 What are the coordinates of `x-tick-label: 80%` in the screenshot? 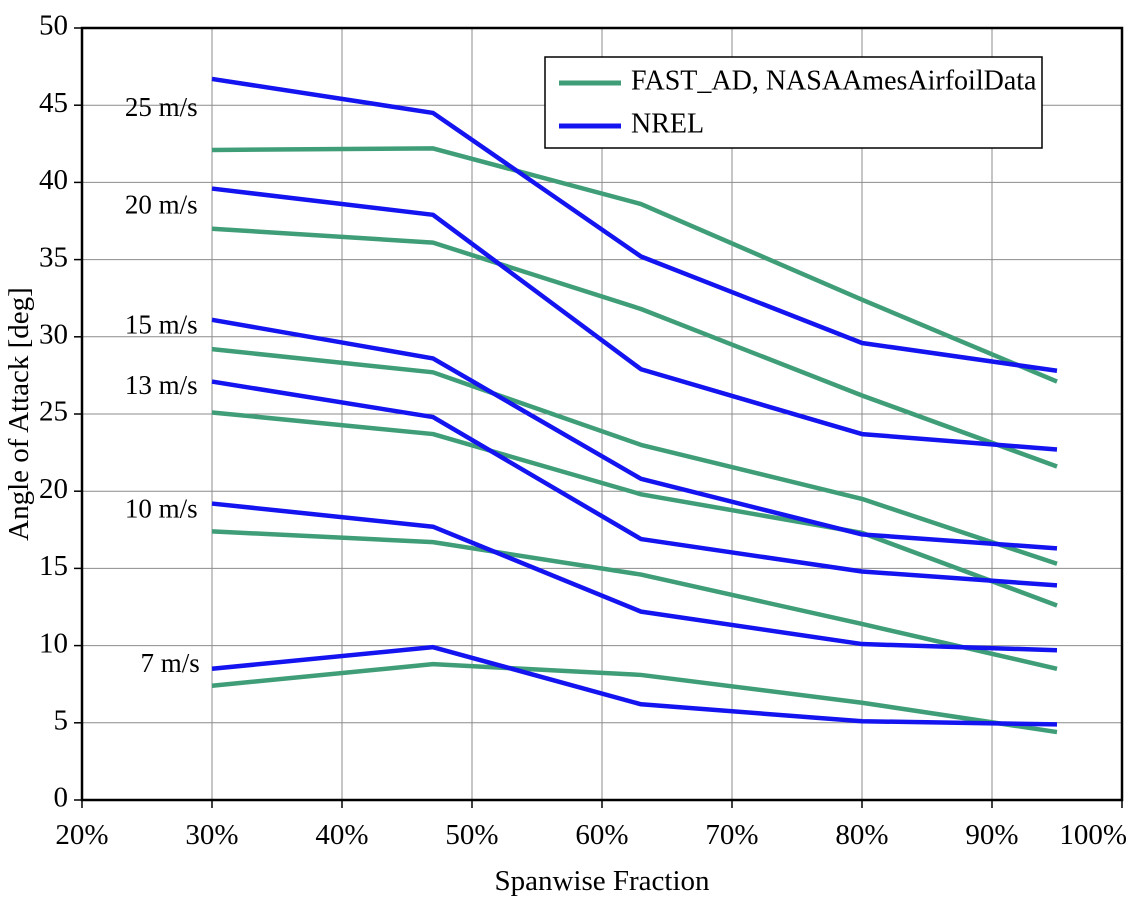 It's located at (861, 835).